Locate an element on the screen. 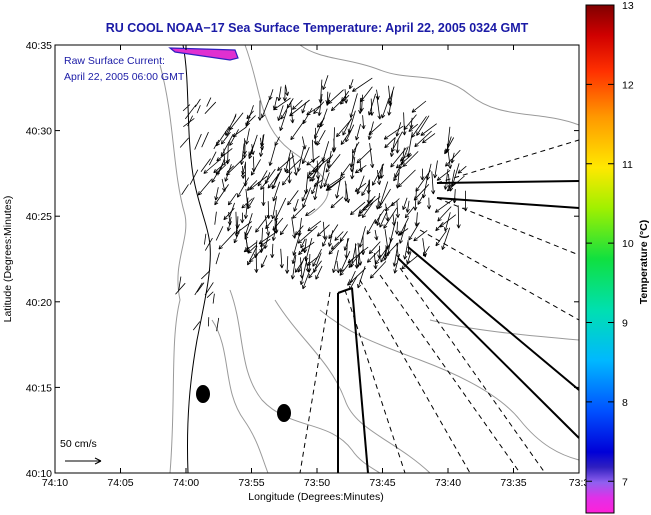  x-tick-label: 73:3 is located at coordinates (579, 483).